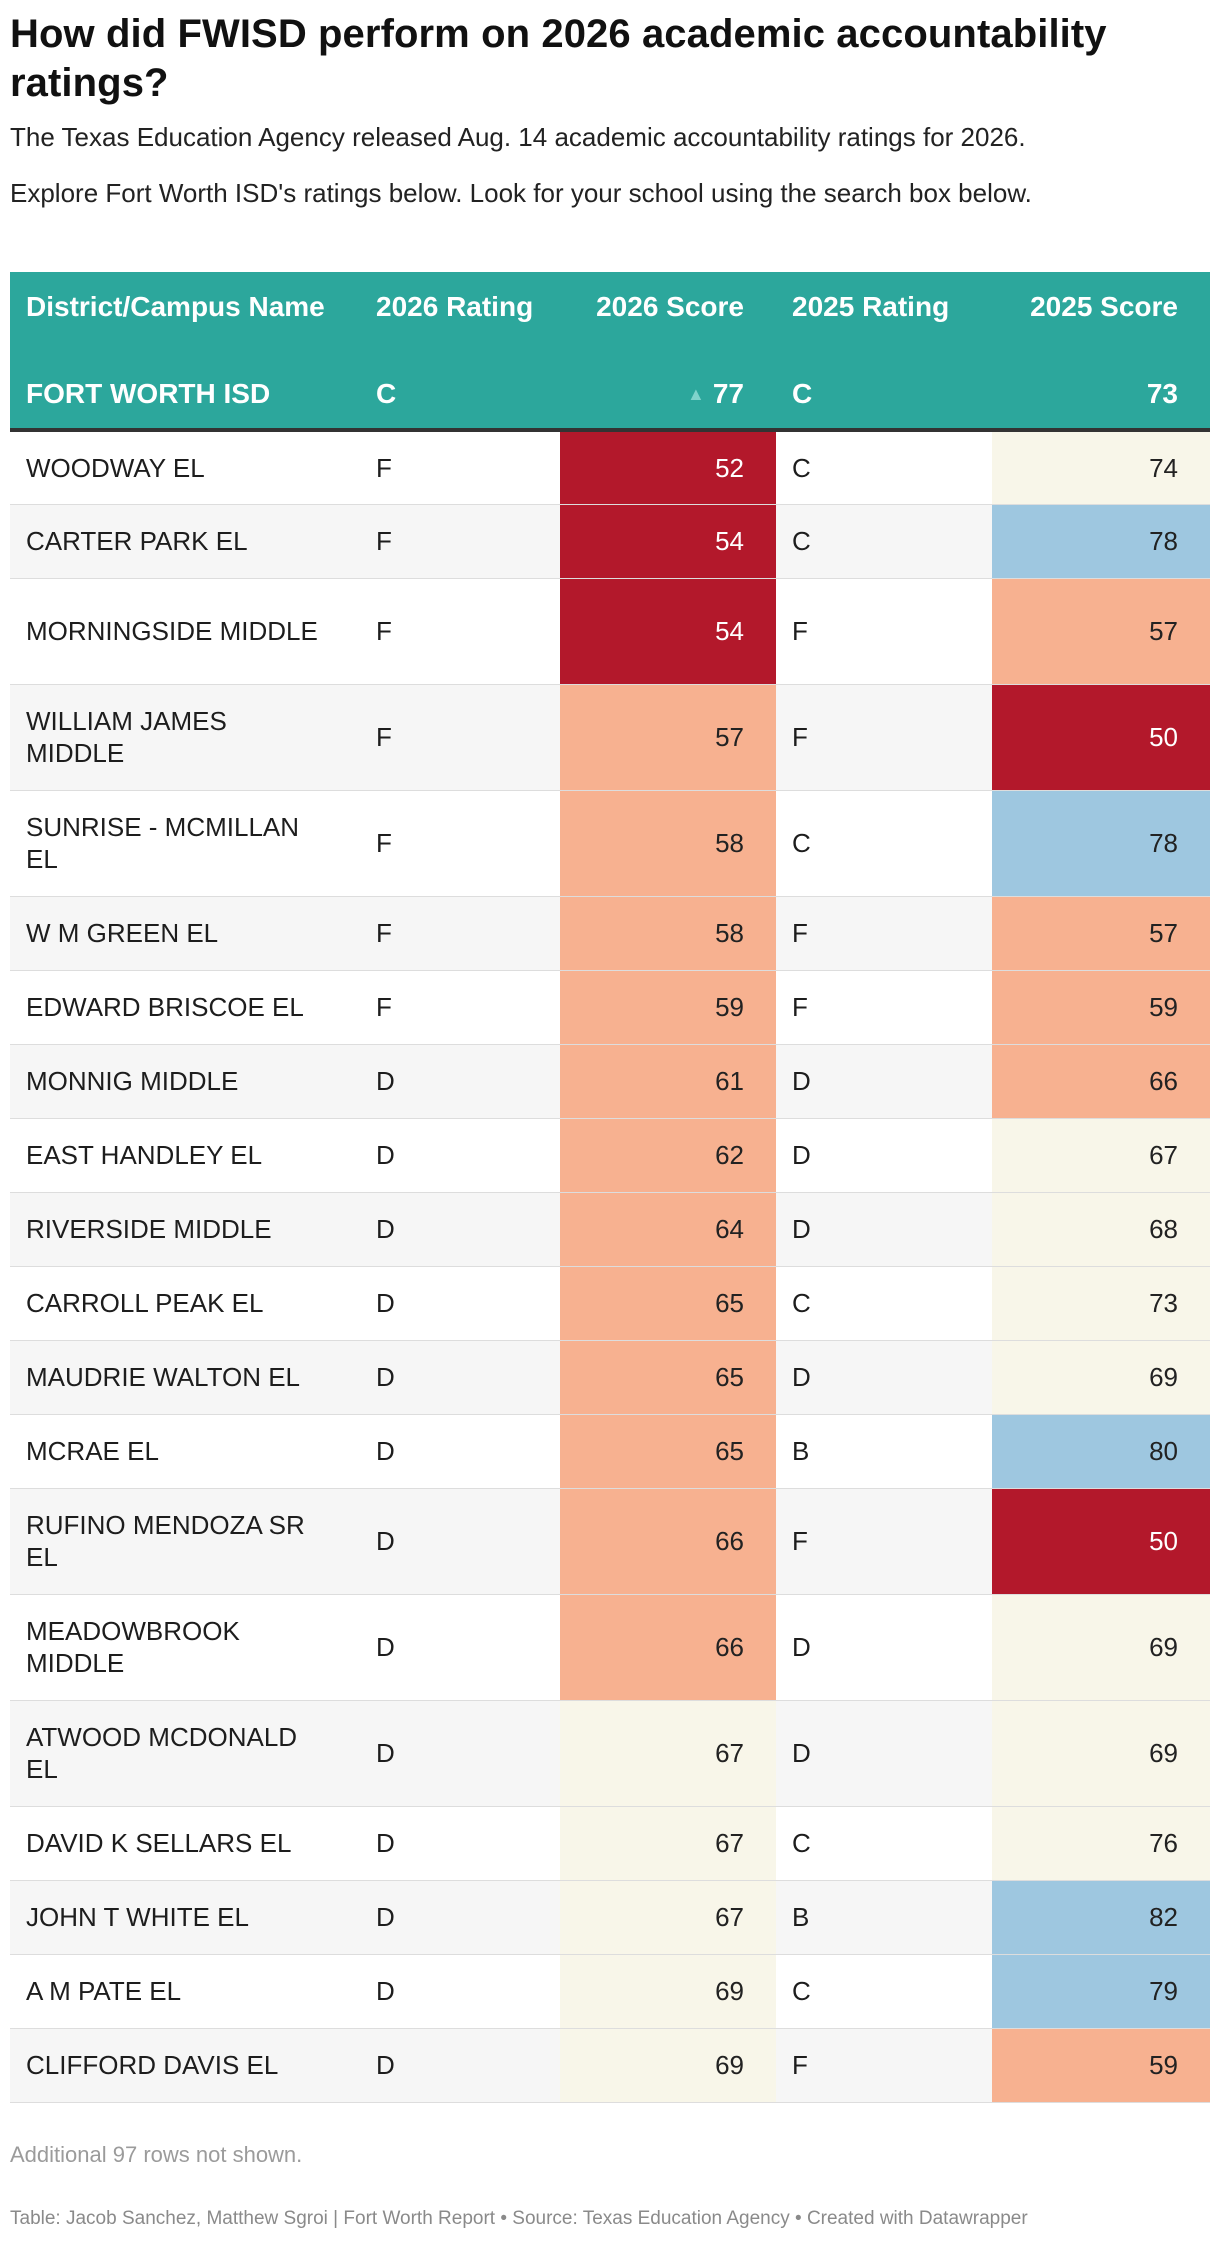  What do you see at coordinates (185, 1229) in the screenshot?
I see `campus-name: RIVERSIDE MIDDLE` at bounding box center [185, 1229].